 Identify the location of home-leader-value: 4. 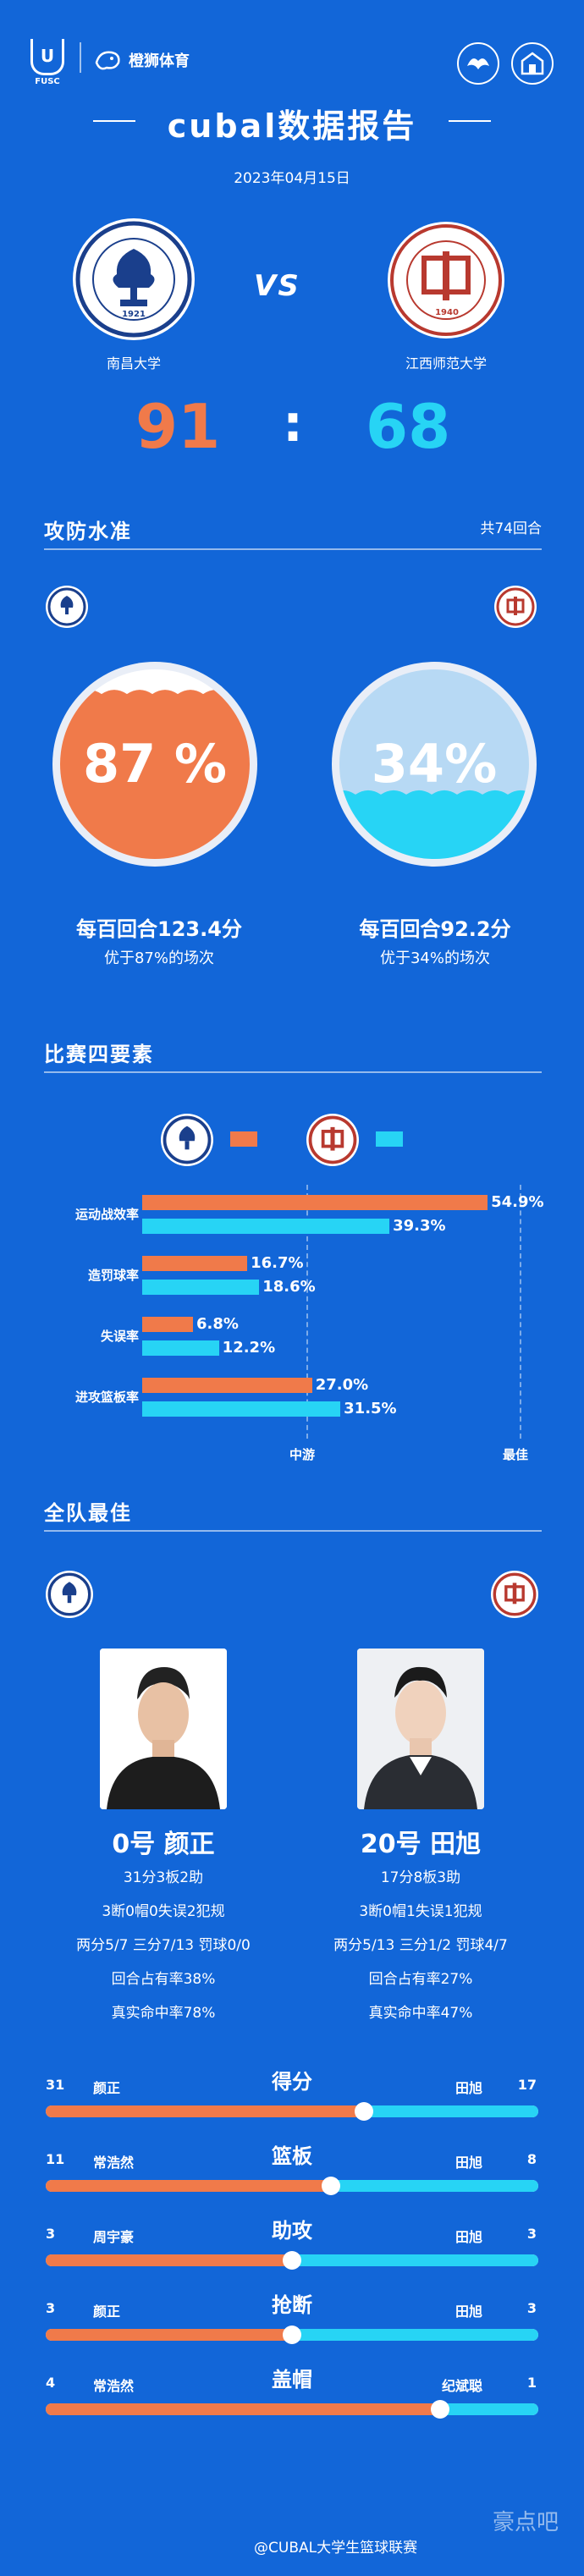
(51, 2383).